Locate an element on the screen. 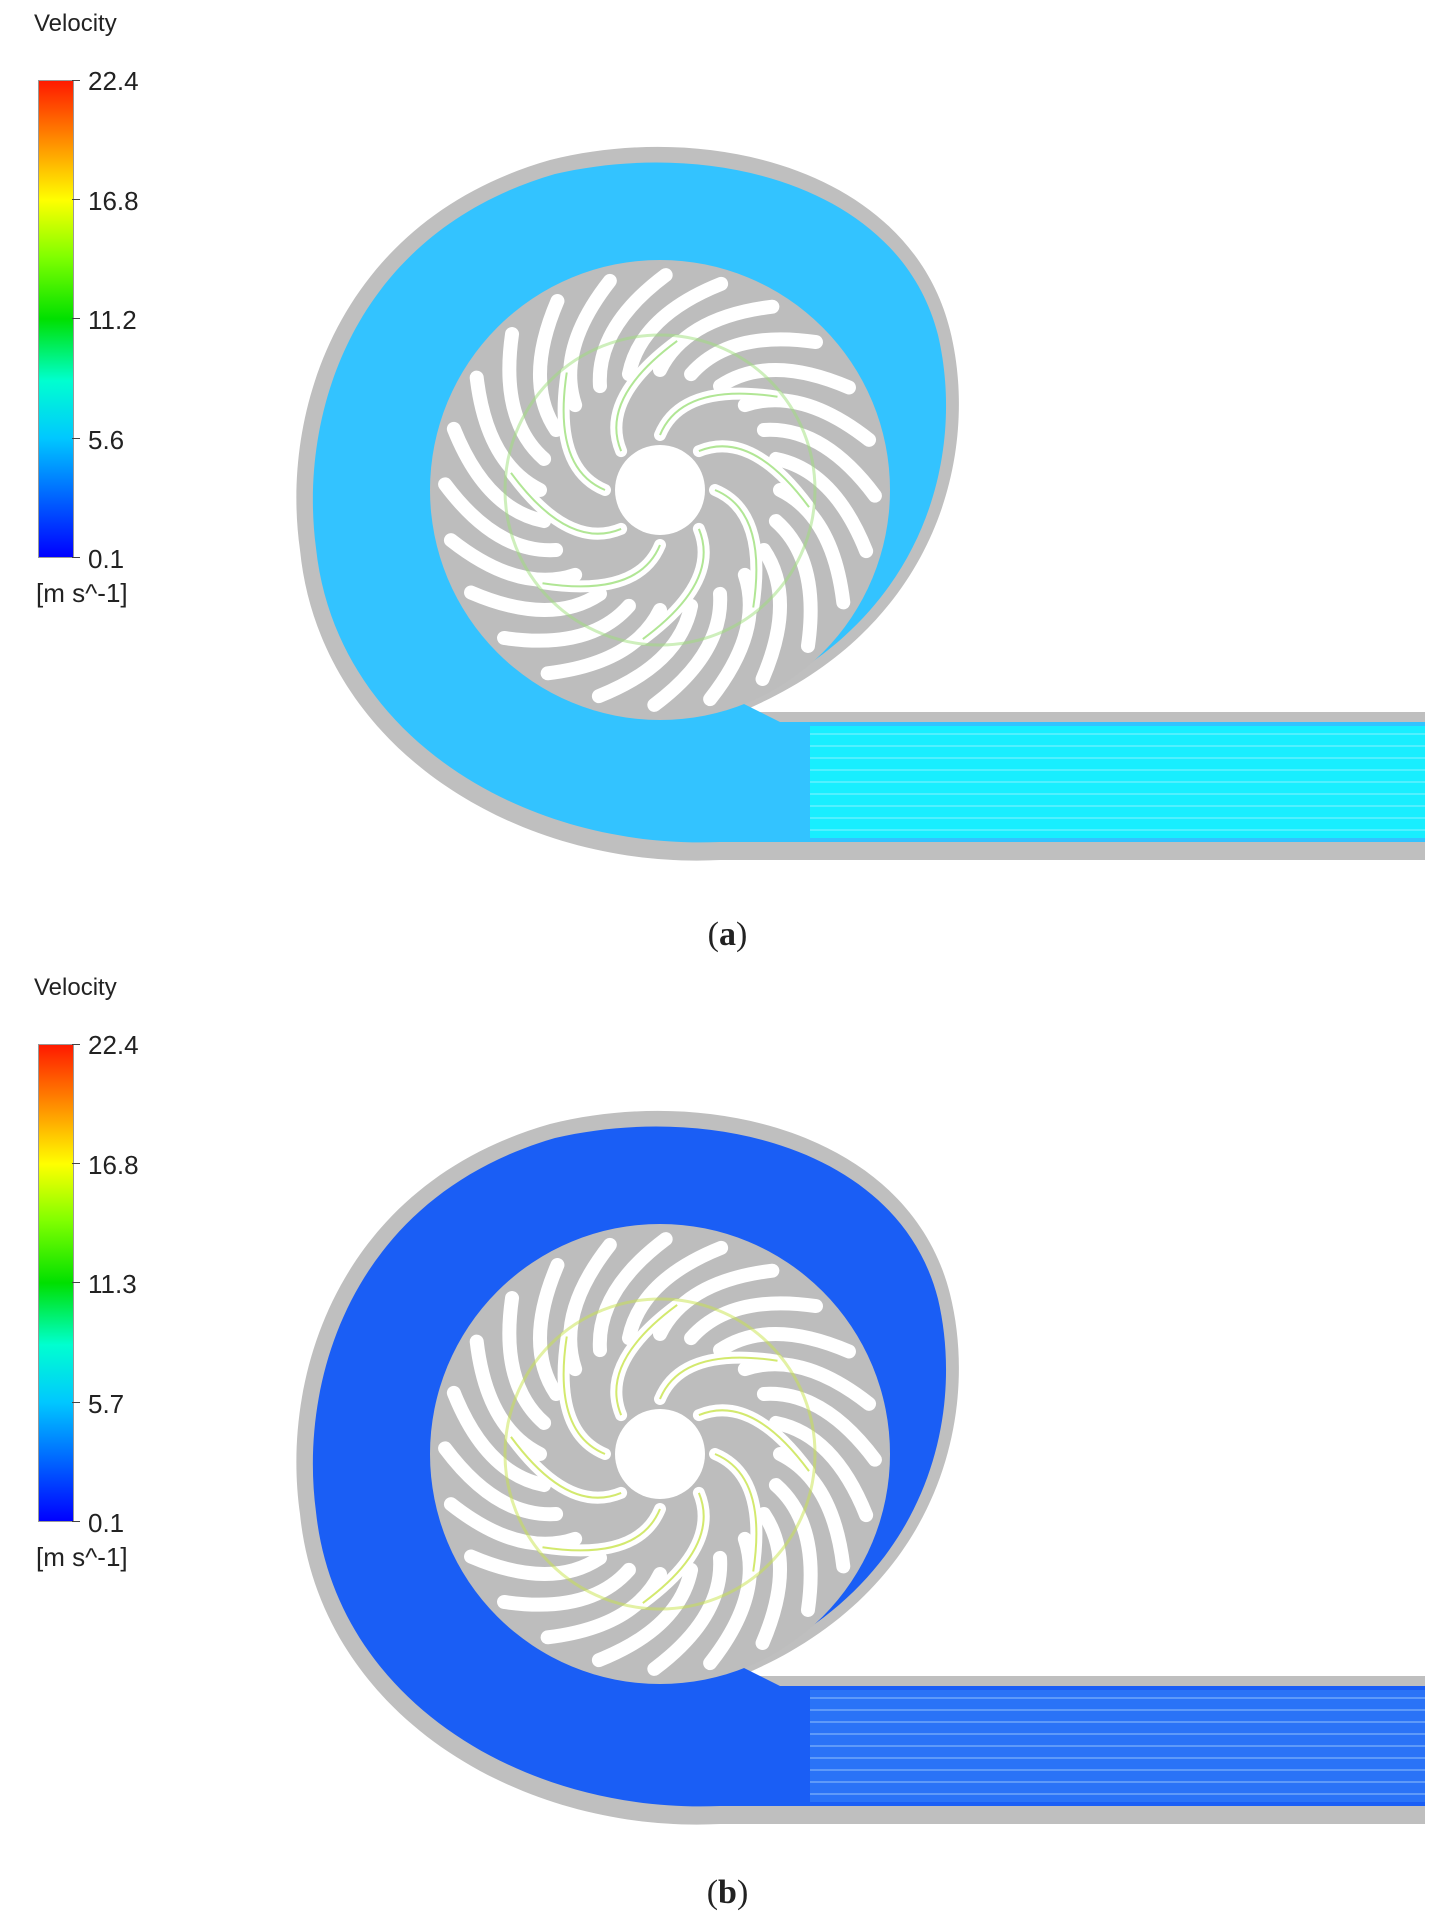 The height and width of the screenshot is (1928, 1455). caption-close: ) is located at coordinates (742, 934).